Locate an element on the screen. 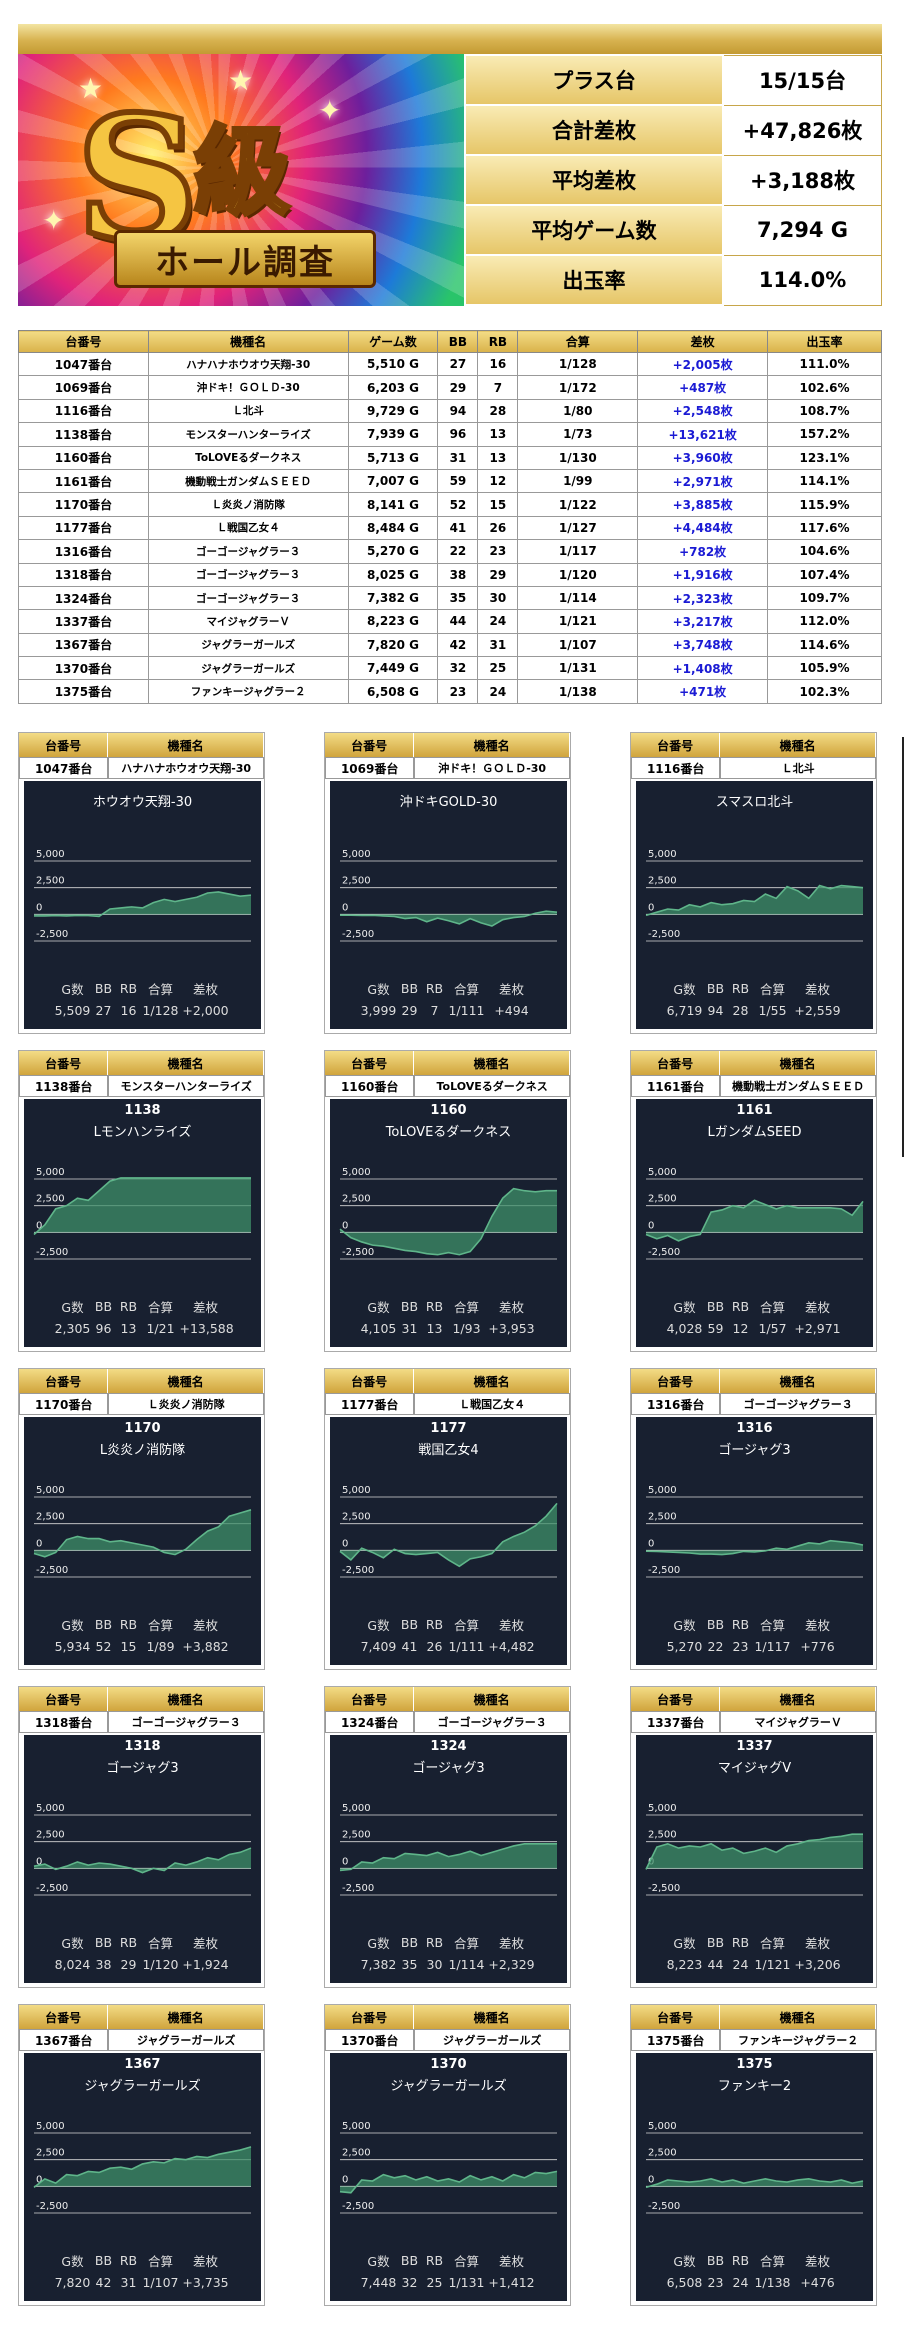 Image resolution: width=904 pixels, height=2332 pixels. stat-value: 2,305 is located at coordinates (72, 1328).